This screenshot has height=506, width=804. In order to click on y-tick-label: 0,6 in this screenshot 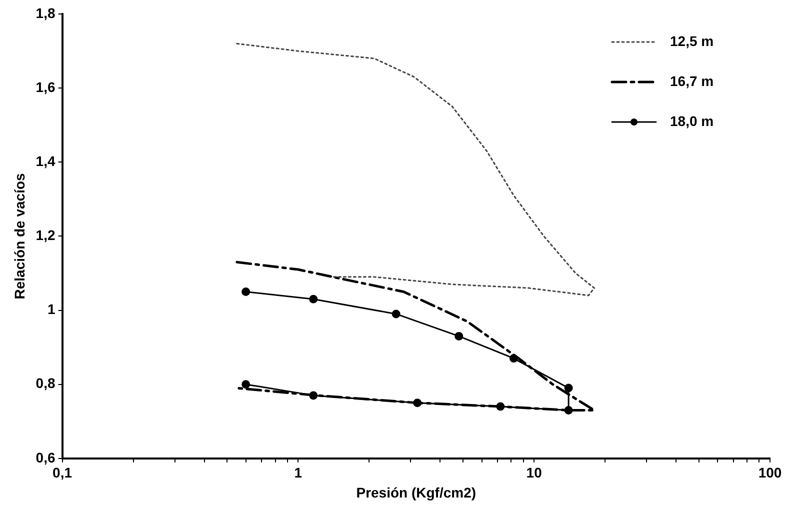, I will do `click(46, 457)`.